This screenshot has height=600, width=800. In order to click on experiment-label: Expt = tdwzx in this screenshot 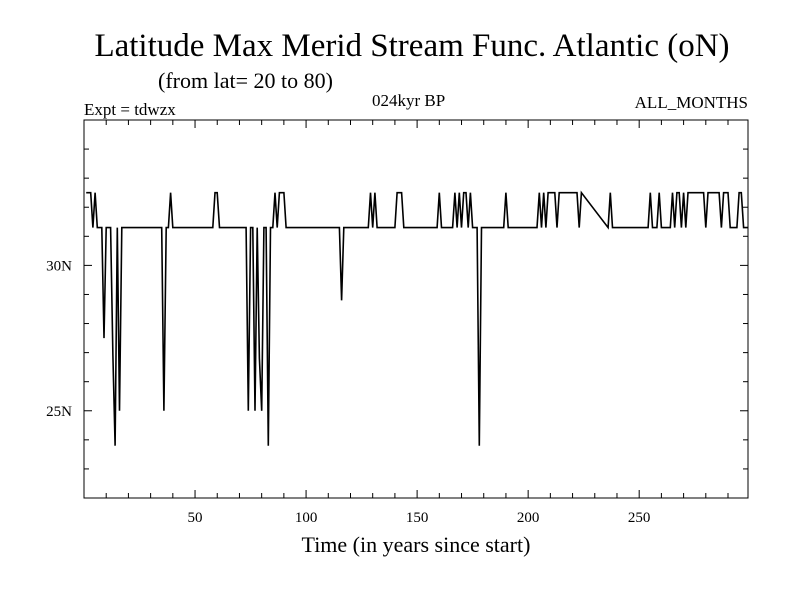, I will do `click(130, 109)`.